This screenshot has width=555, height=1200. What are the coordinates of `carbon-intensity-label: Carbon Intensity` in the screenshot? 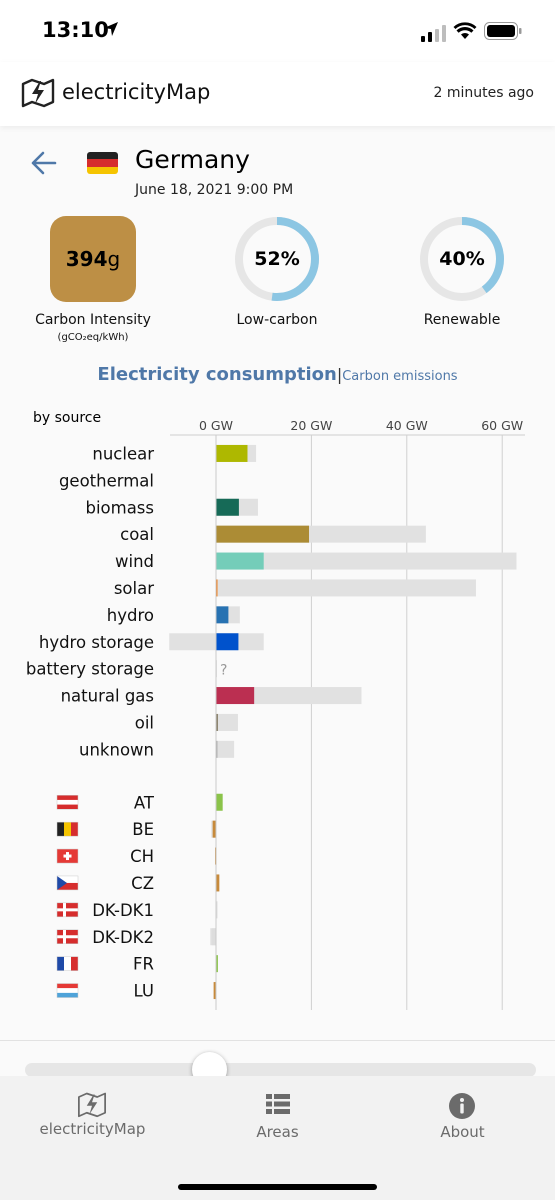 It's located at (93, 320).